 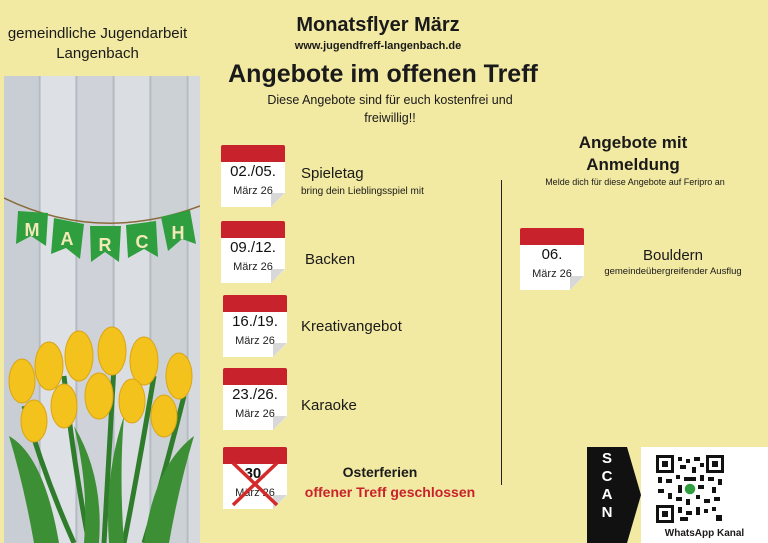 What do you see at coordinates (97, 33) in the screenshot?
I see `org-line-1: gemeindliche Jugendarbeit` at bounding box center [97, 33].